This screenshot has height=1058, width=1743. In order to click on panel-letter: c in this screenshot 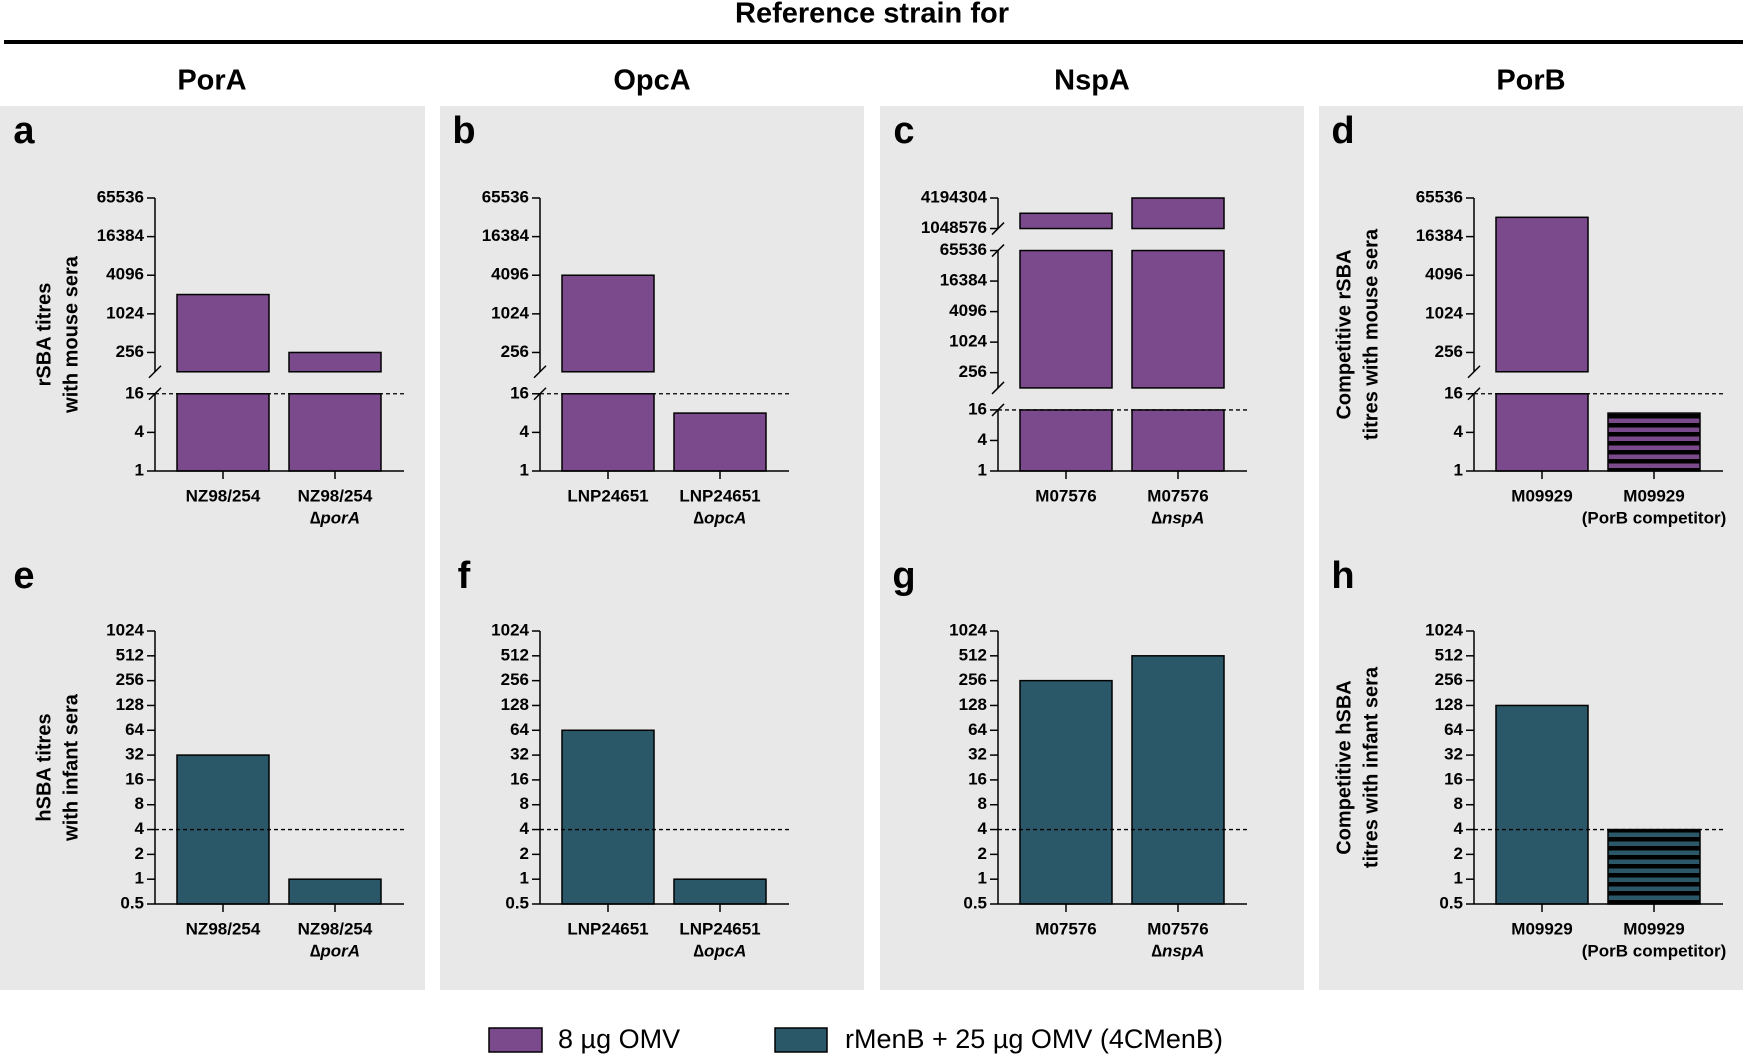, I will do `click(903, 131)`.